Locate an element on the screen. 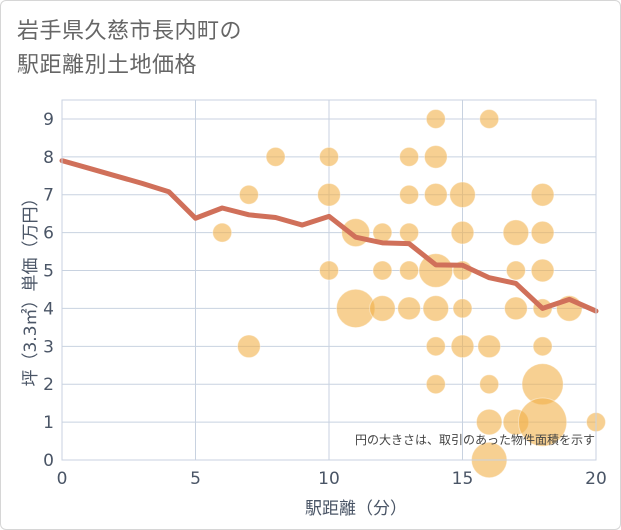 The image size is (621, 530). x-tick-label: 10 is located at coordinates (329, 479).